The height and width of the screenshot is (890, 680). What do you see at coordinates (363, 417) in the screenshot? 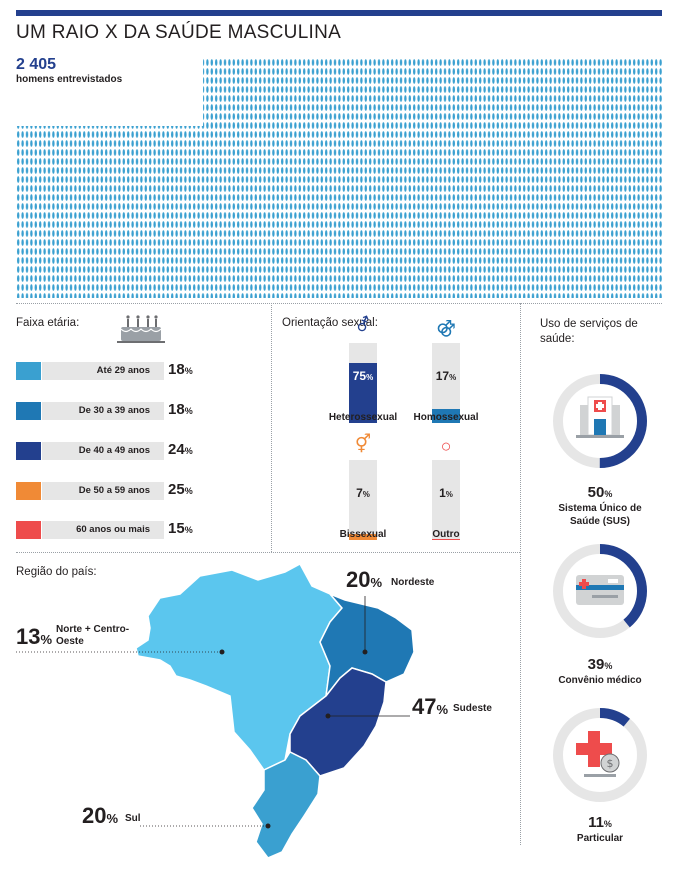
I see `orientation-label: Heterossexual` at bounding box center [363, 417].